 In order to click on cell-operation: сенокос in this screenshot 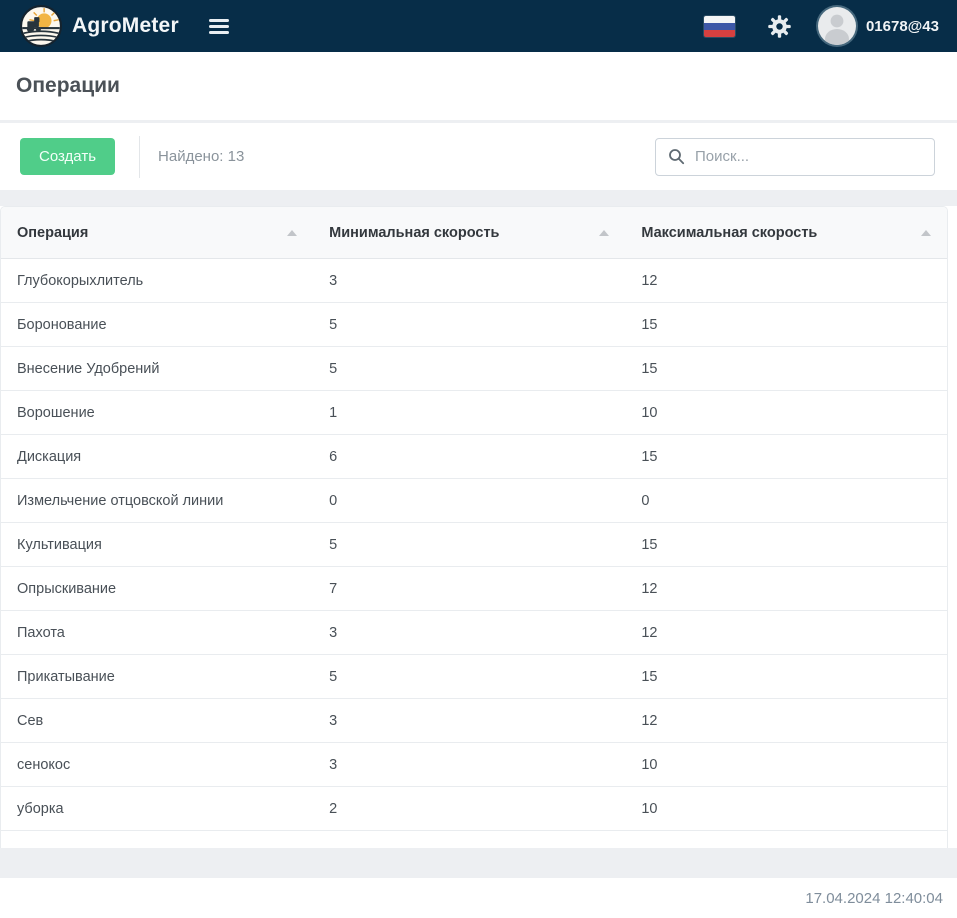, I will do `click(44, 764)`.